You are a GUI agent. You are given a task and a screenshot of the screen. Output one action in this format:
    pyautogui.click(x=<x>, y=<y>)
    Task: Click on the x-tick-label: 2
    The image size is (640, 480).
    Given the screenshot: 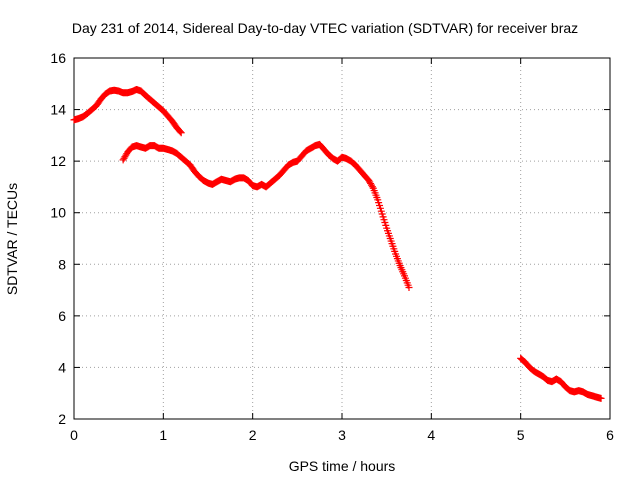 What is the action you would take?
    pyautogui.click(x=253, y=435)
    